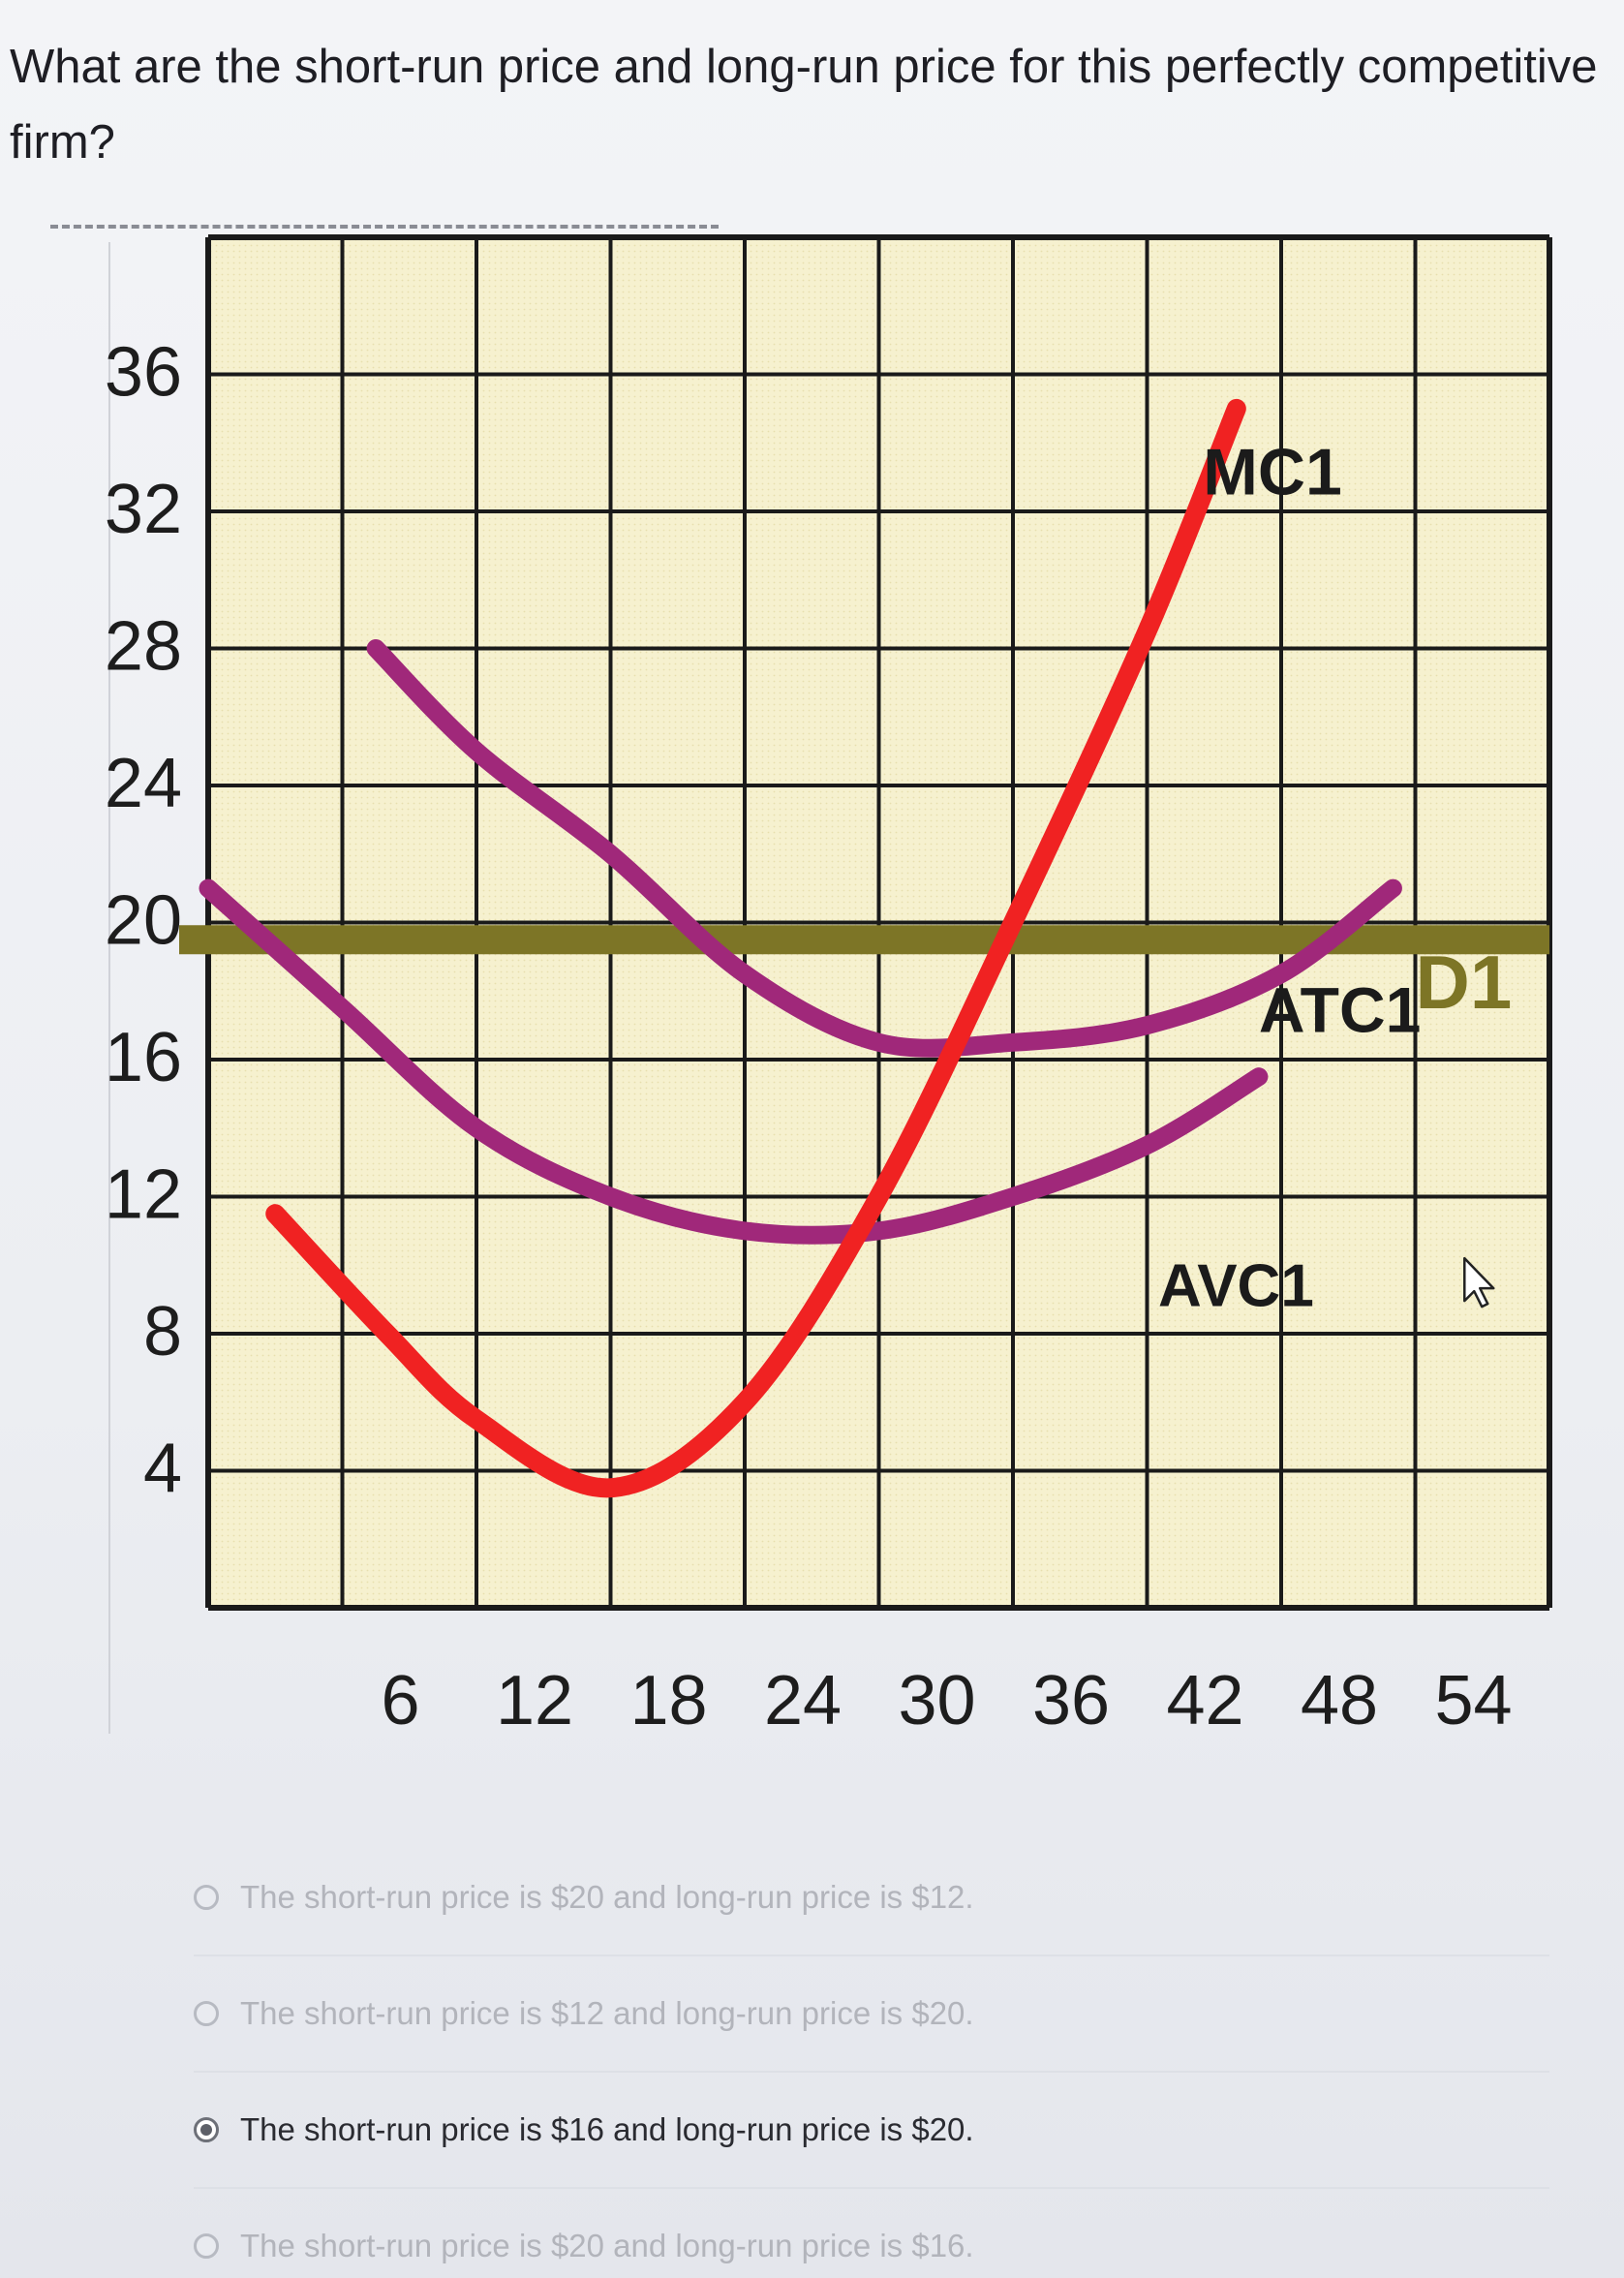 This screenshot has height=2278, width=1624. I want to click on y-tick-label: 16, so click(143, 1057).